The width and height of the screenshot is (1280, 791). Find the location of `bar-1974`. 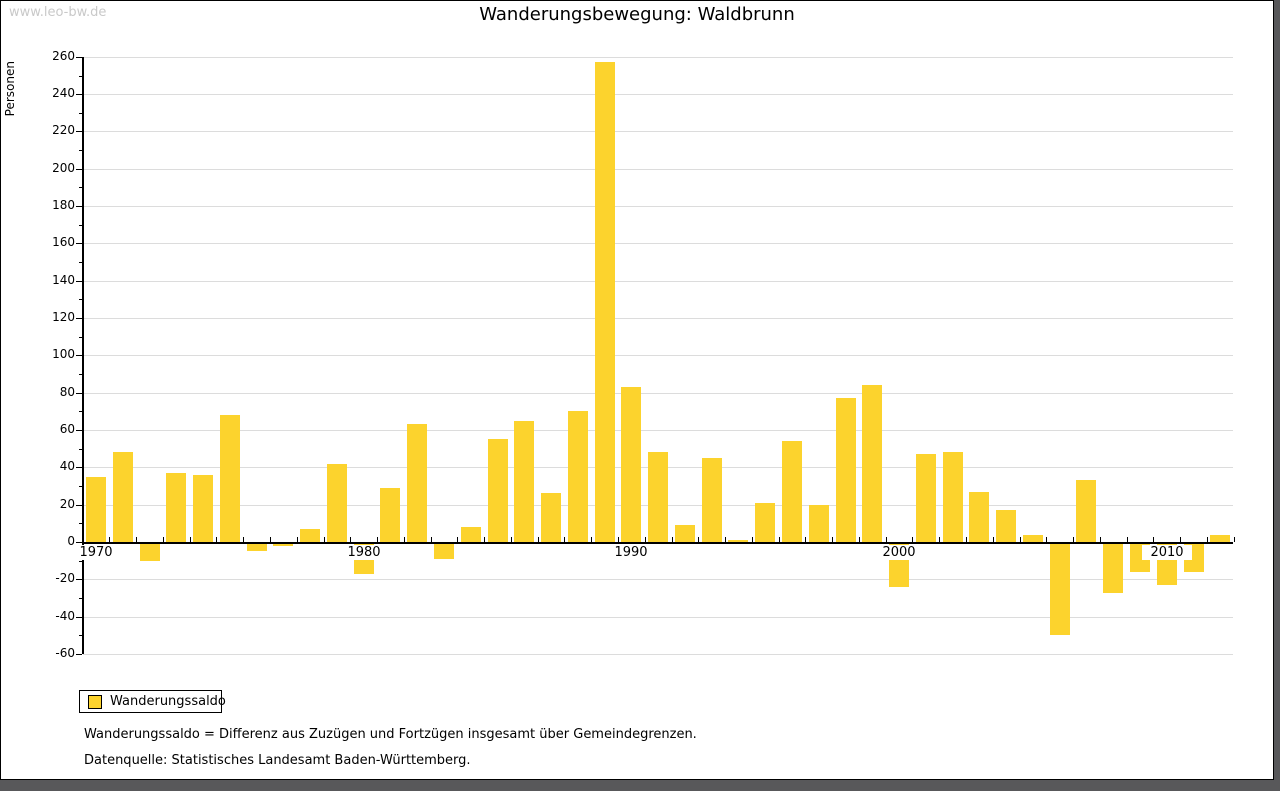

bar-1974 is located at coordinates (203, 508).